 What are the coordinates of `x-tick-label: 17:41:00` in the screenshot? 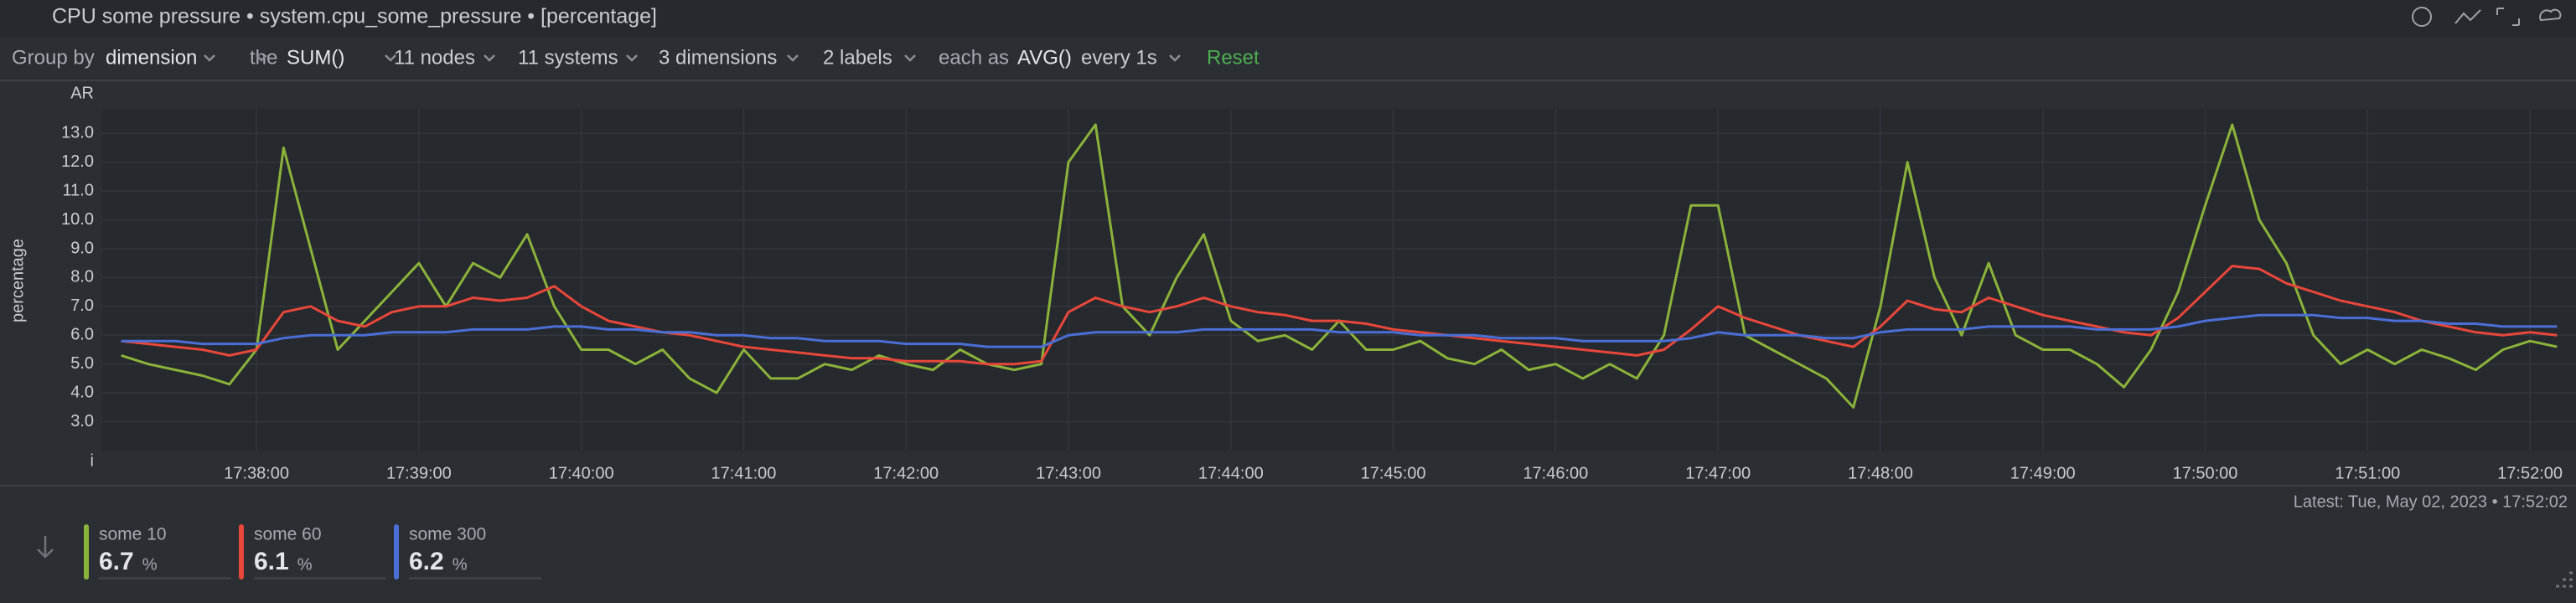 It's located at (744, 473).